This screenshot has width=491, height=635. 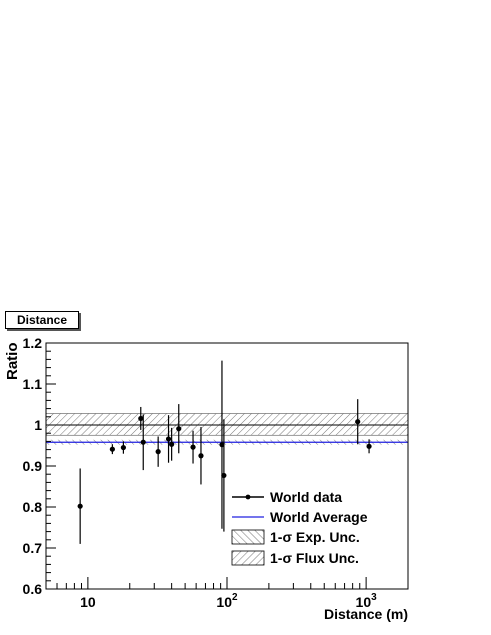 I want to click on x-axis-label: Distance (m), so click(x=366, y=614).